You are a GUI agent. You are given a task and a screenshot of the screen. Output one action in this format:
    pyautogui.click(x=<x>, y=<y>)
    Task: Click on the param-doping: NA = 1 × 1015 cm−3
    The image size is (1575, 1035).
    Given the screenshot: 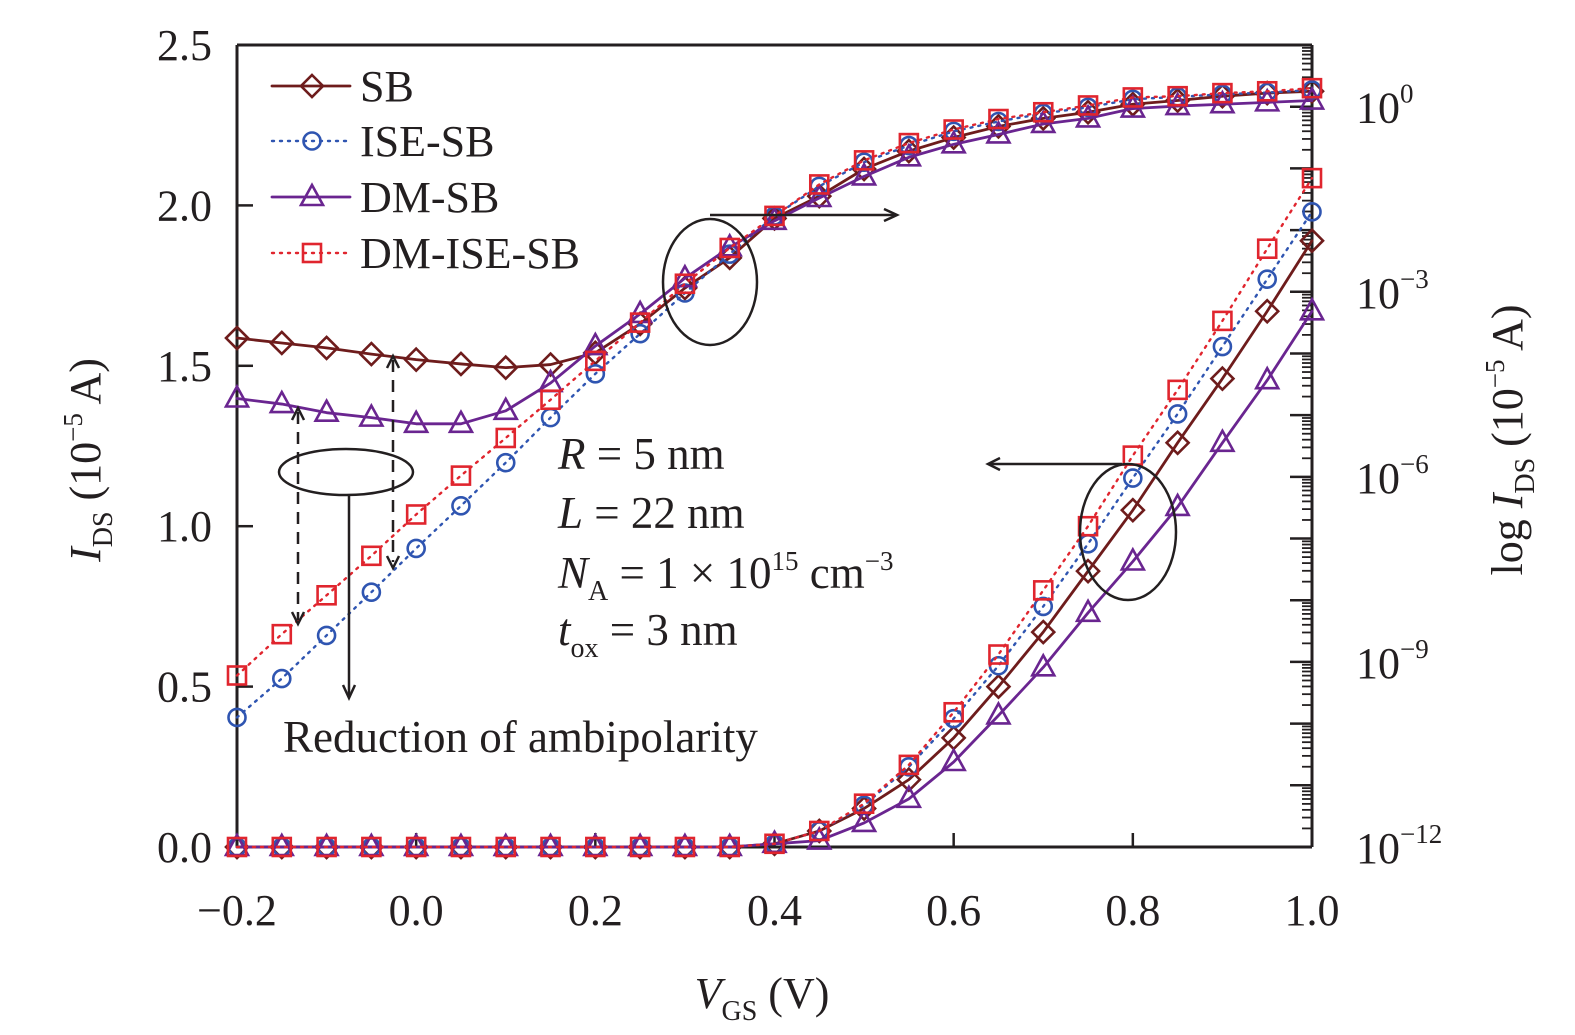 What is the action you would take?
    pyautogui.click(x=725, y=576)
    